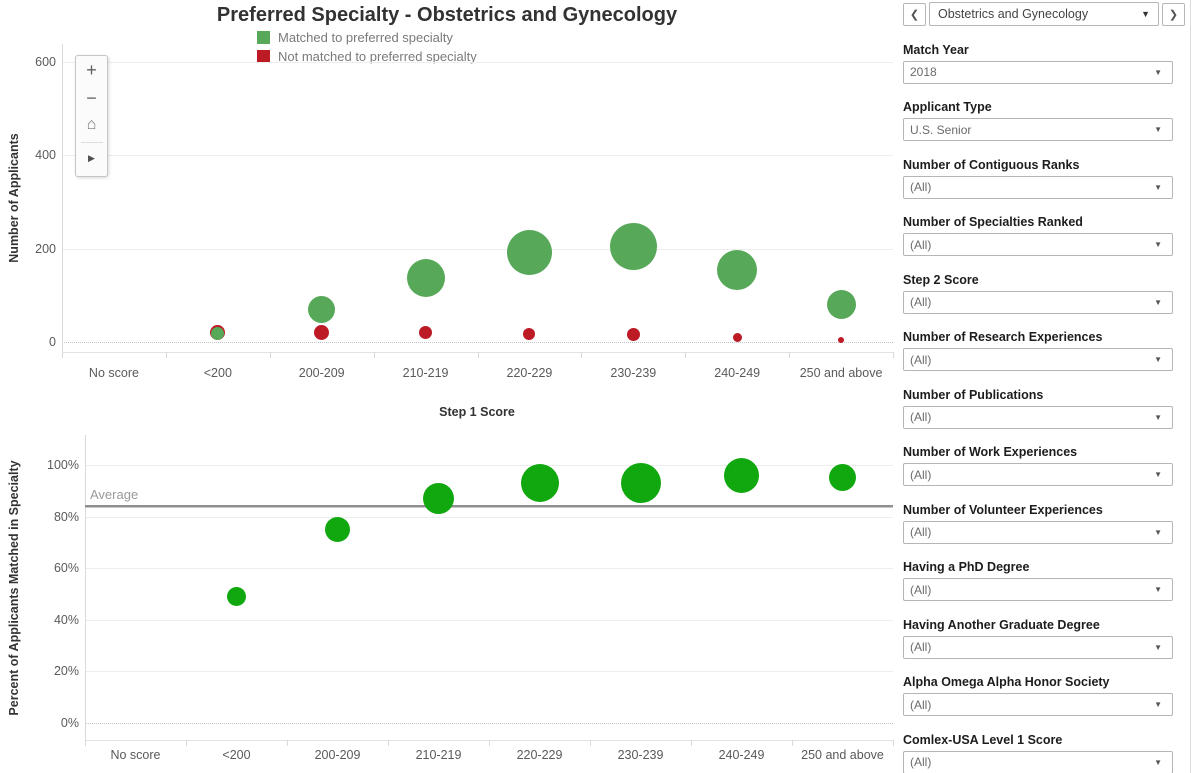 Image resolution: width=1200 pixels, height=773 pixels. I want to click on filter-dropdown-value: U.S. Senior, so click(941, 129).